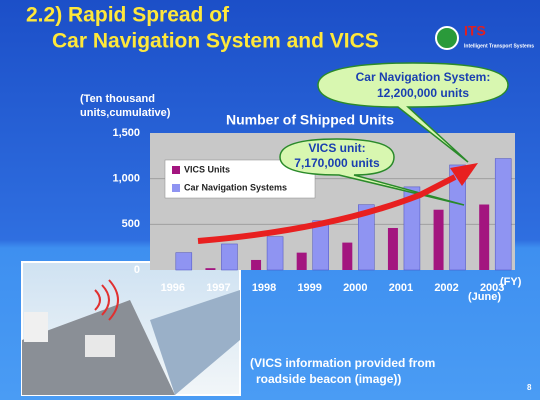  I want to click on car, so click(100, 346).